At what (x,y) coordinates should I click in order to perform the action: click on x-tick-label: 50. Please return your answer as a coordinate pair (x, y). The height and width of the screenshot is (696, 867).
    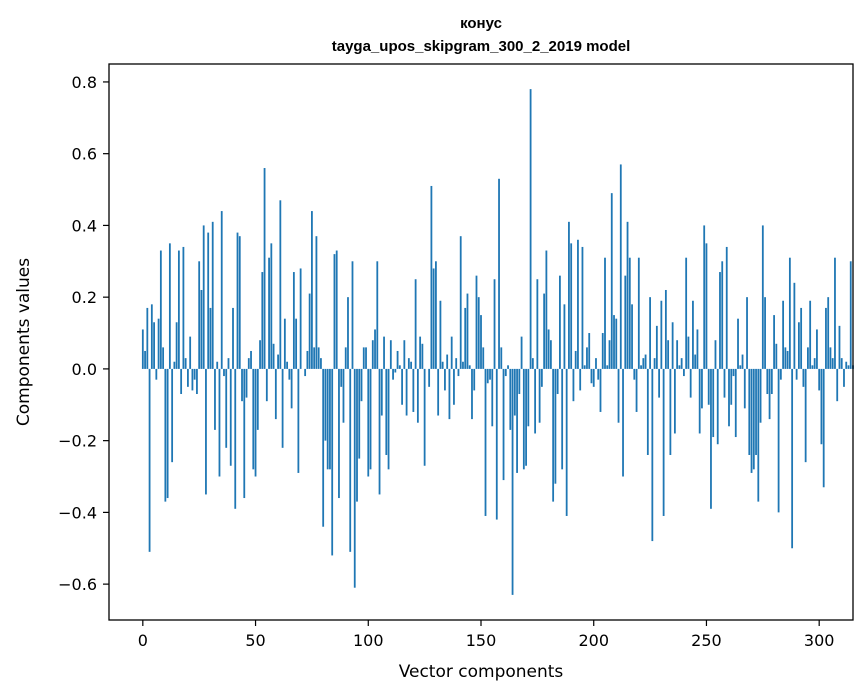
    Looking at the image, I should click on (255, 640).